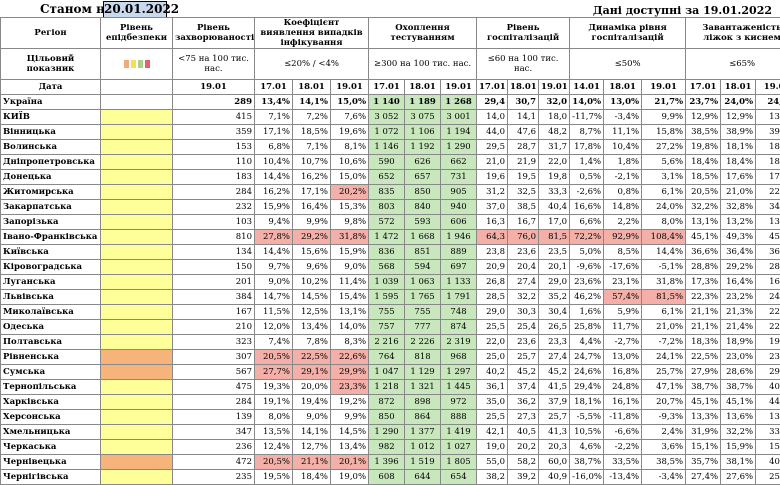 The height and width of the screenshot is (485, 780). What do you see at coordinates (51, 417) in the screenshot?
I see `region-name: Херсонська` at bounding box center [51, 417].